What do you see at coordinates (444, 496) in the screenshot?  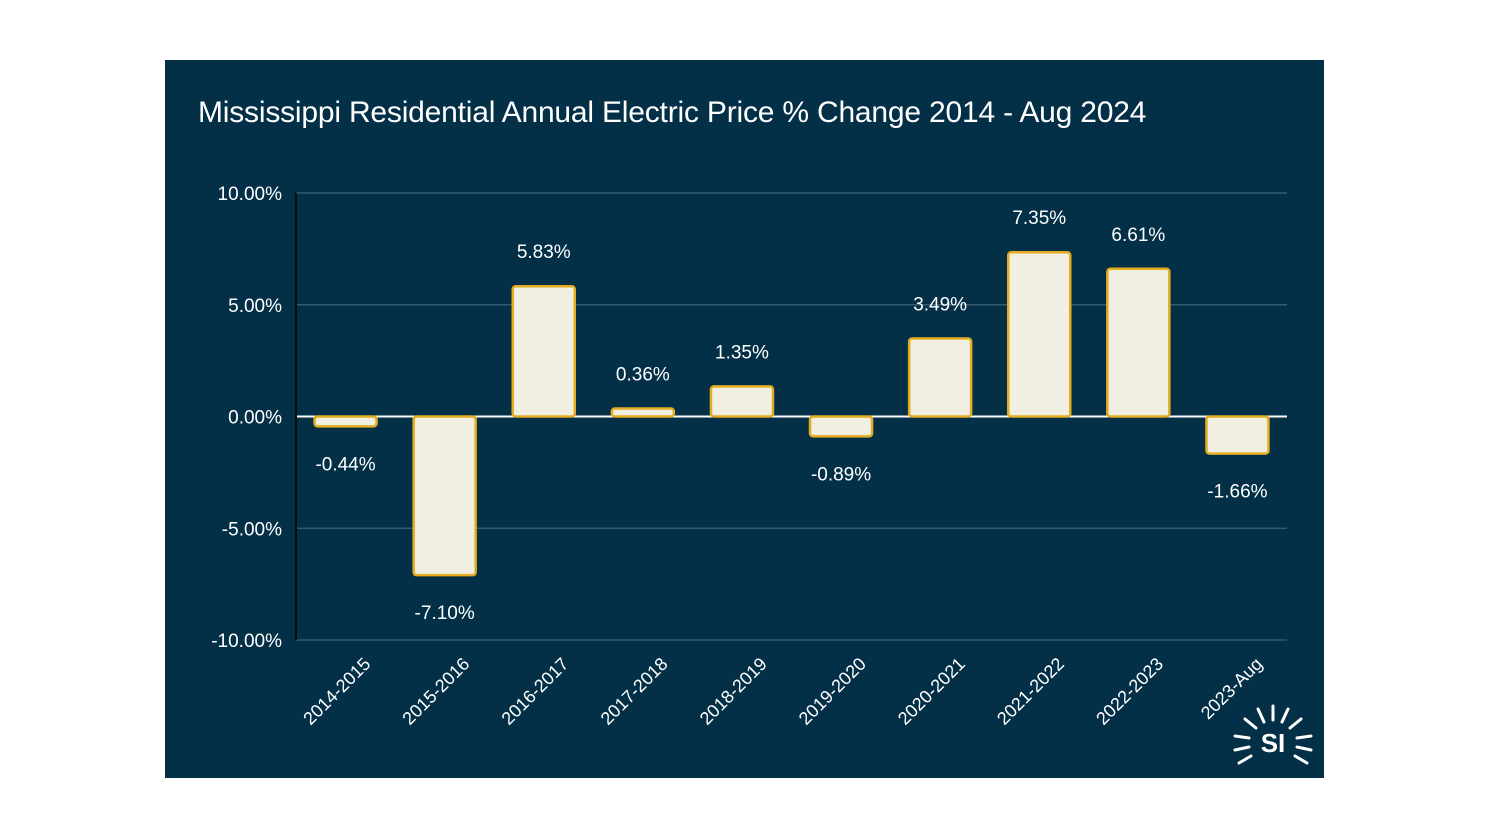 I see `bar-2015-2016` at bounding box center [444, 496].